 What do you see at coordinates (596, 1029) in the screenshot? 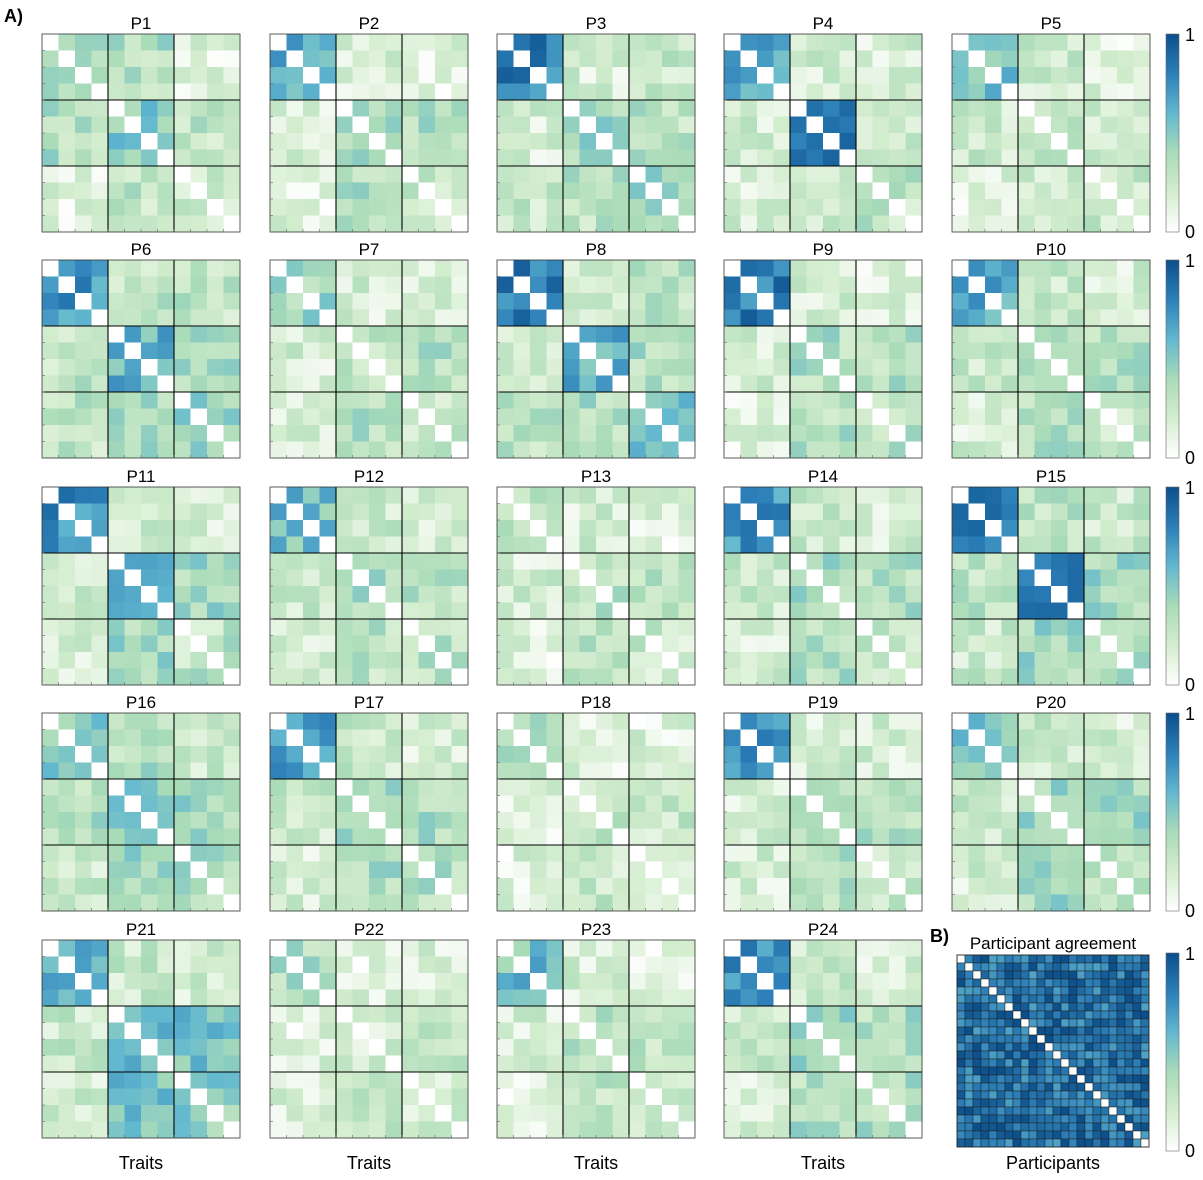
I see `heatmap-p23: P23` at bounding box center [596, 1029].